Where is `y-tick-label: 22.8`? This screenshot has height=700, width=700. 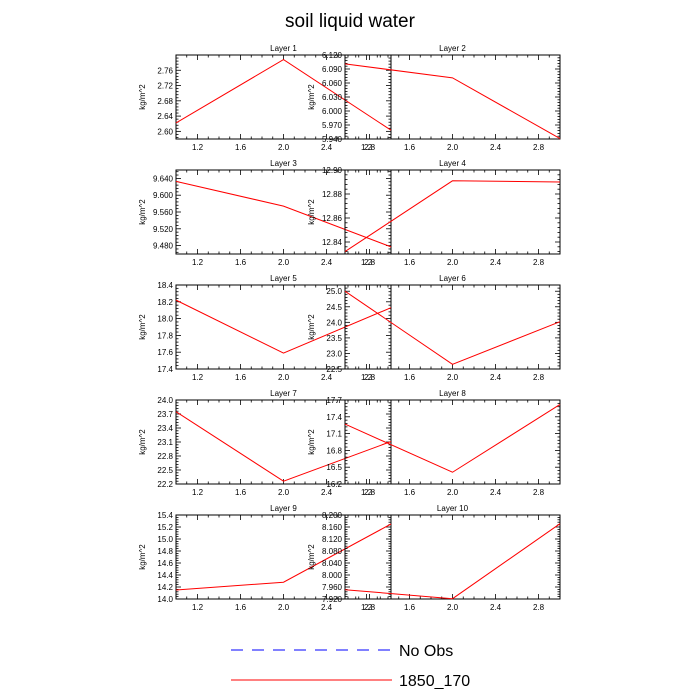 y-tick-label: 22.8 is located at coordinates (165, 456).